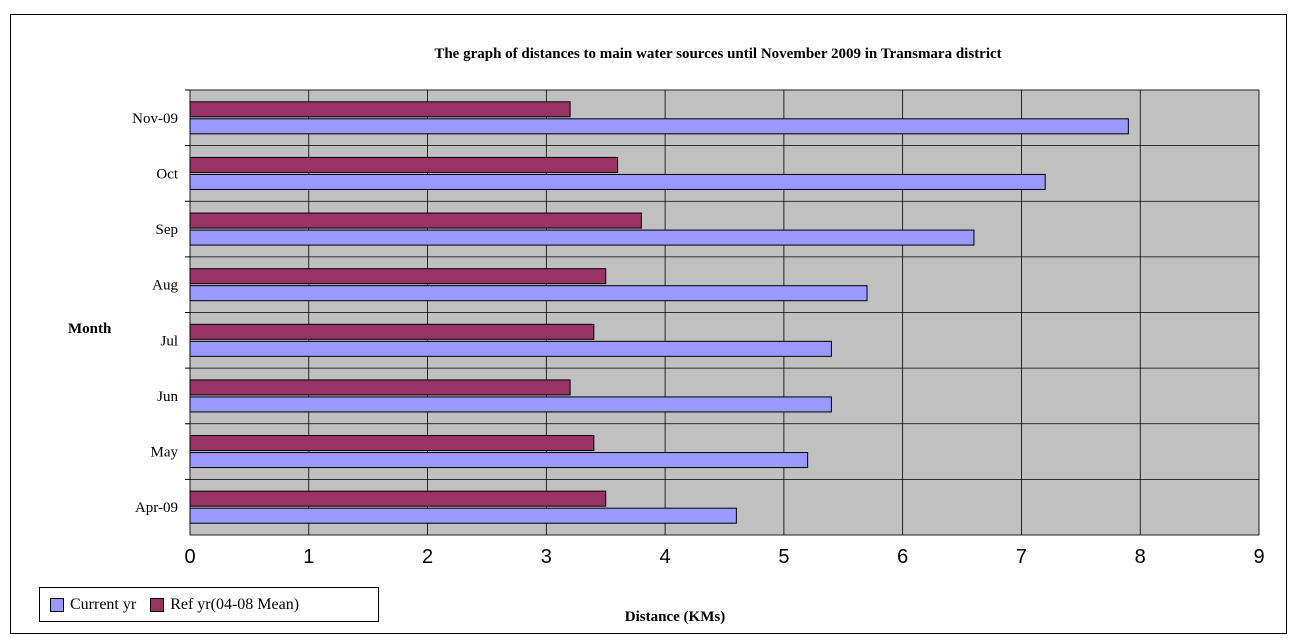  I want to click on category-label: Jul, so click(169, 341).